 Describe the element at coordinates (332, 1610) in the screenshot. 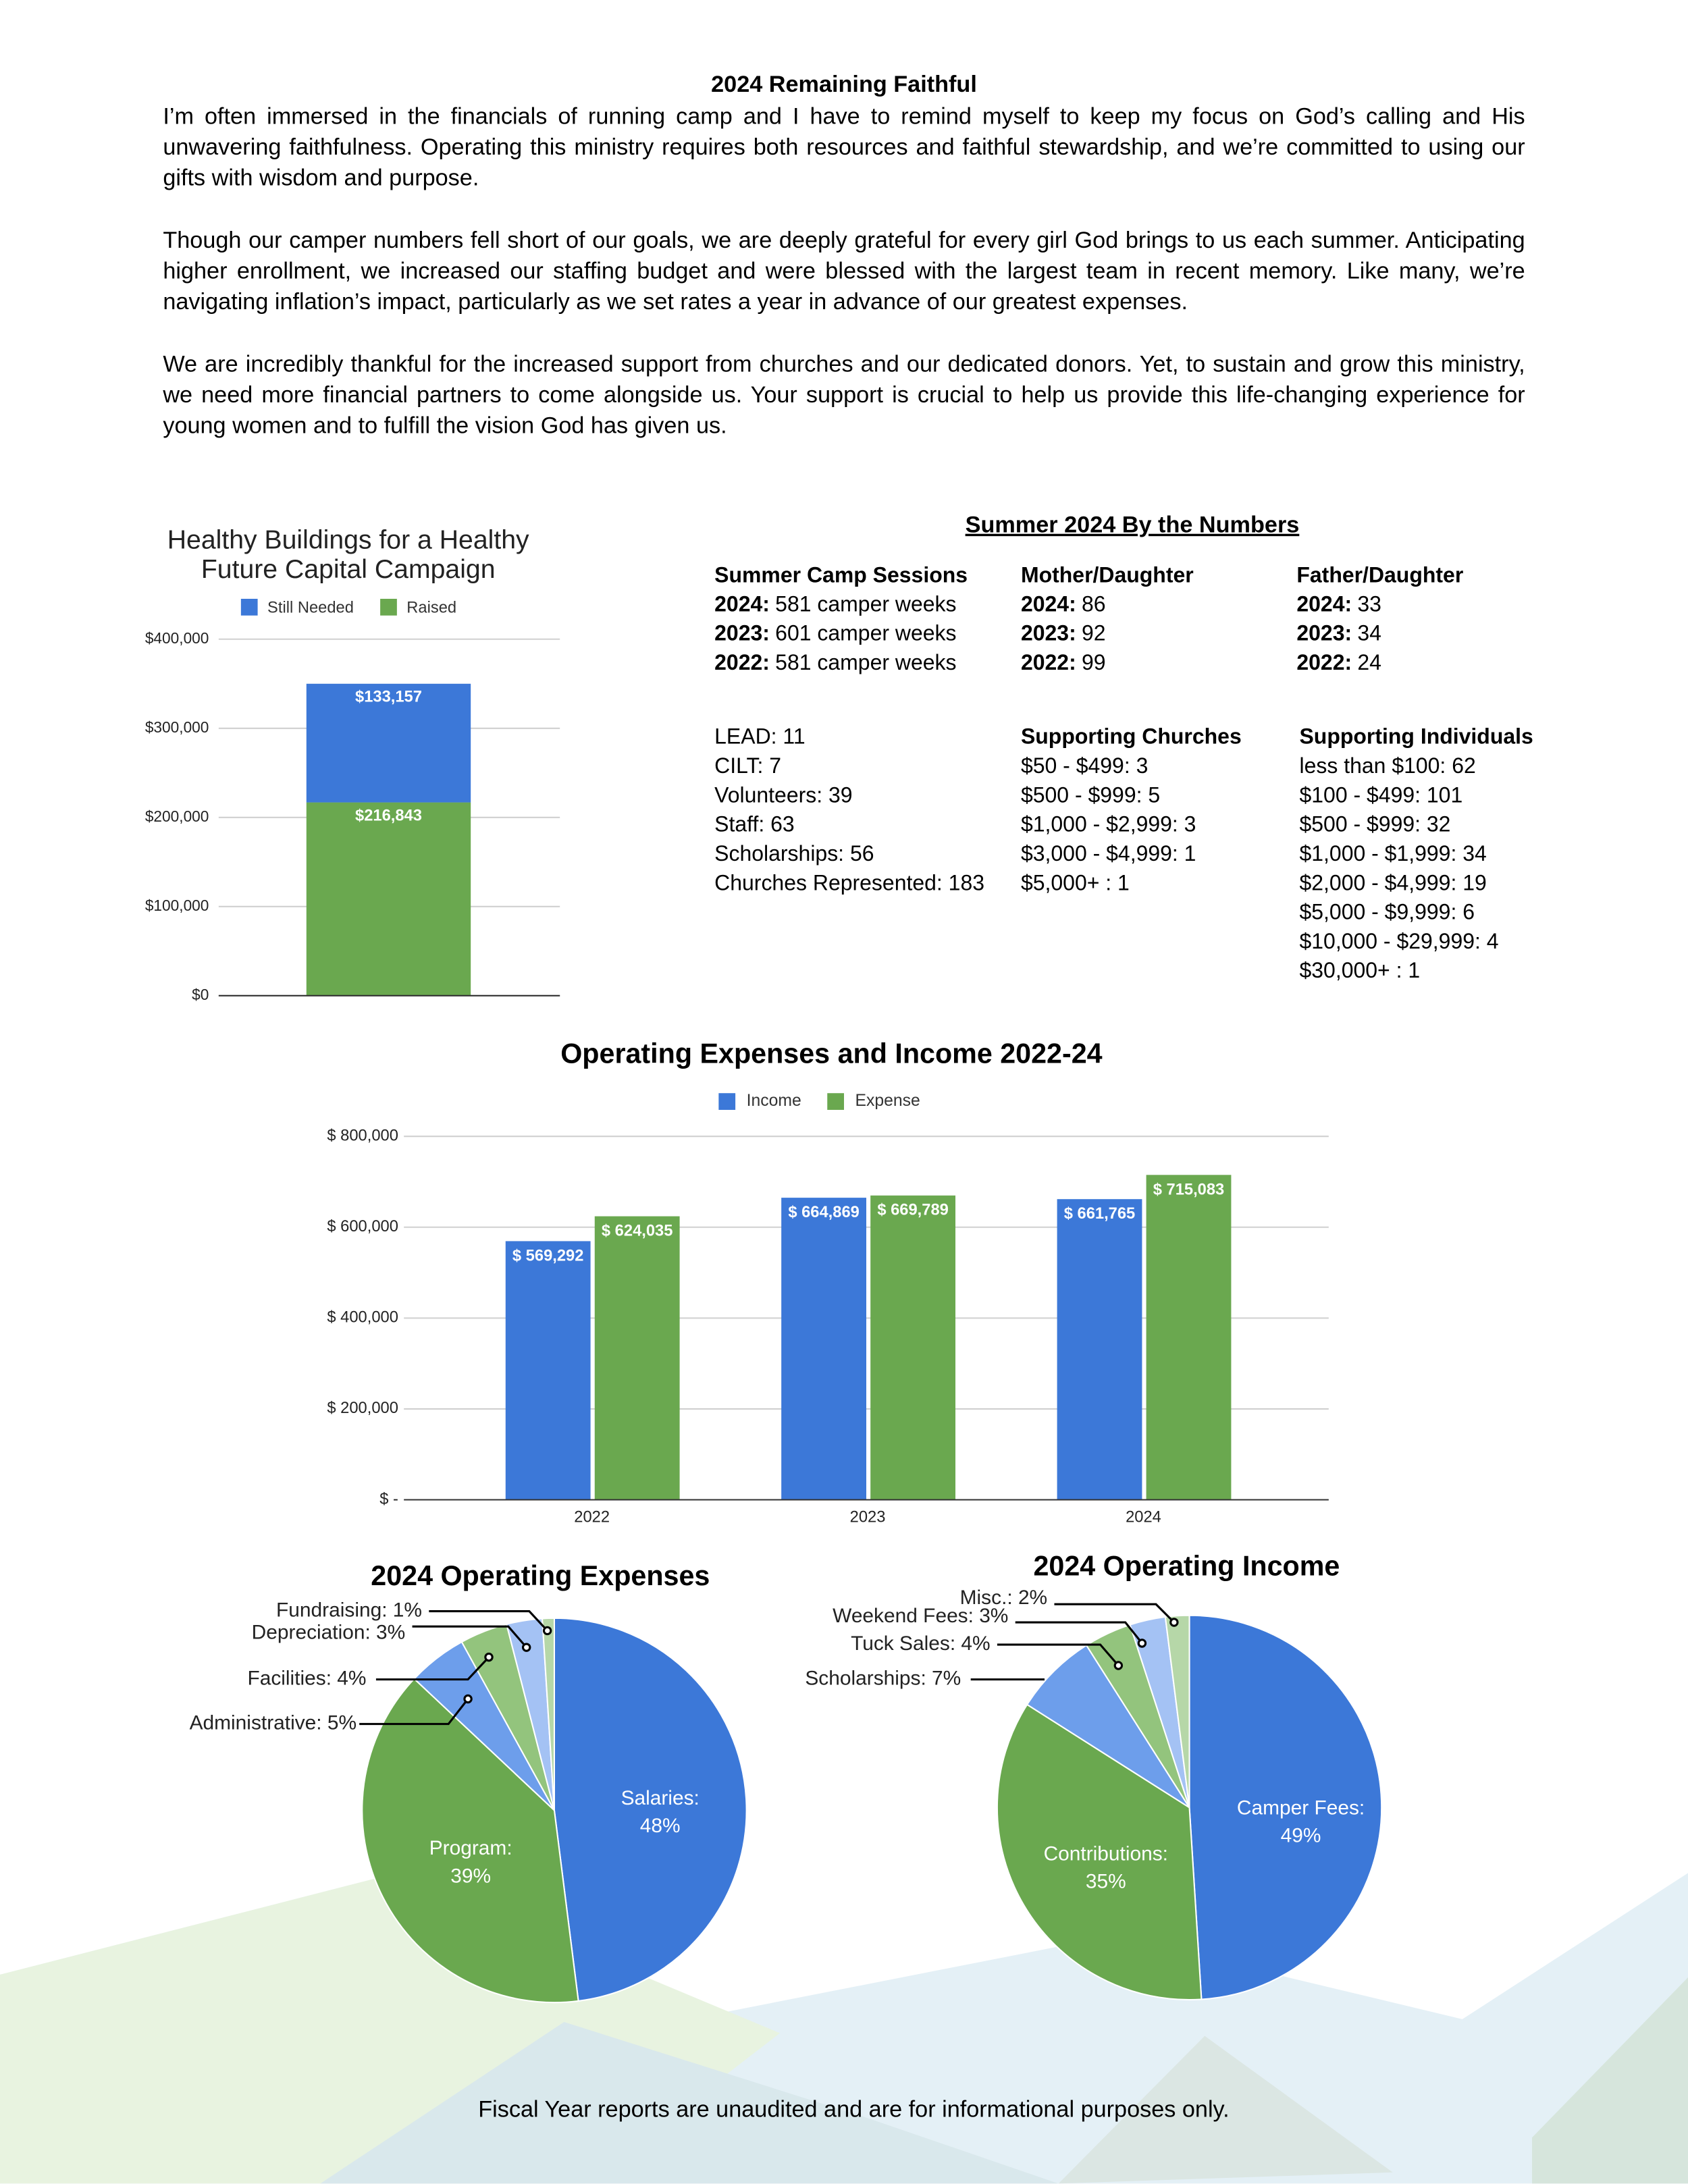

I see `slice-category: Fundraising:` at that location.